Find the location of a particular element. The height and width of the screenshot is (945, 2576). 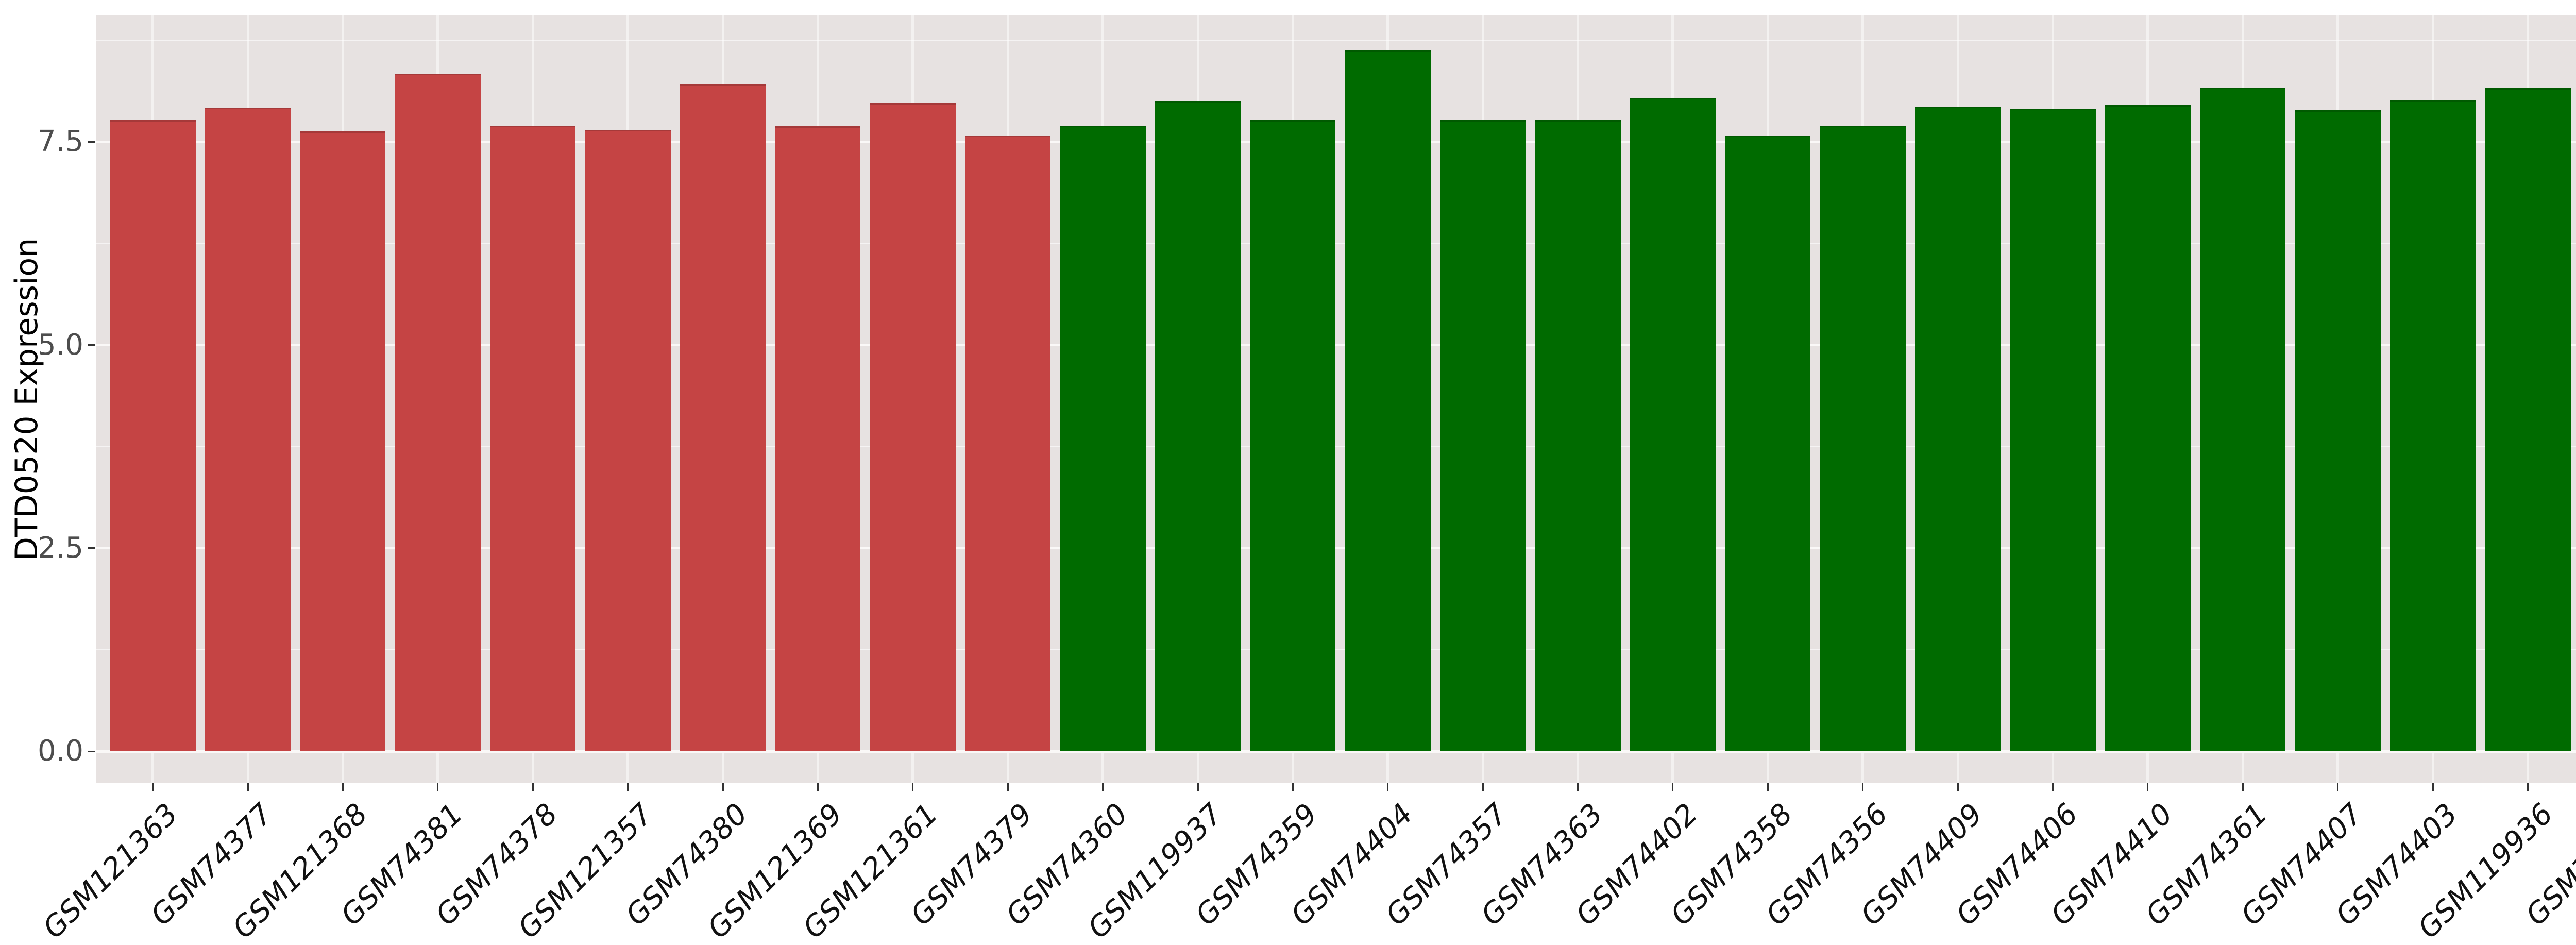

y-tick-label: 2.5 is located at coordinates (60, 548).